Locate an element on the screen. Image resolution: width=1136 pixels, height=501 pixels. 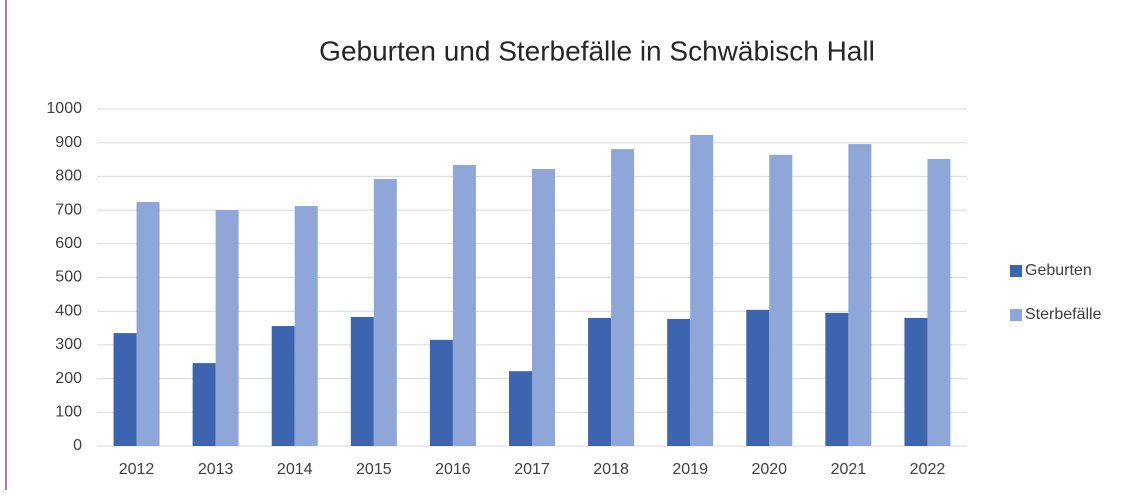
y-tick-label: 800 is located at coordinates (68, 176).